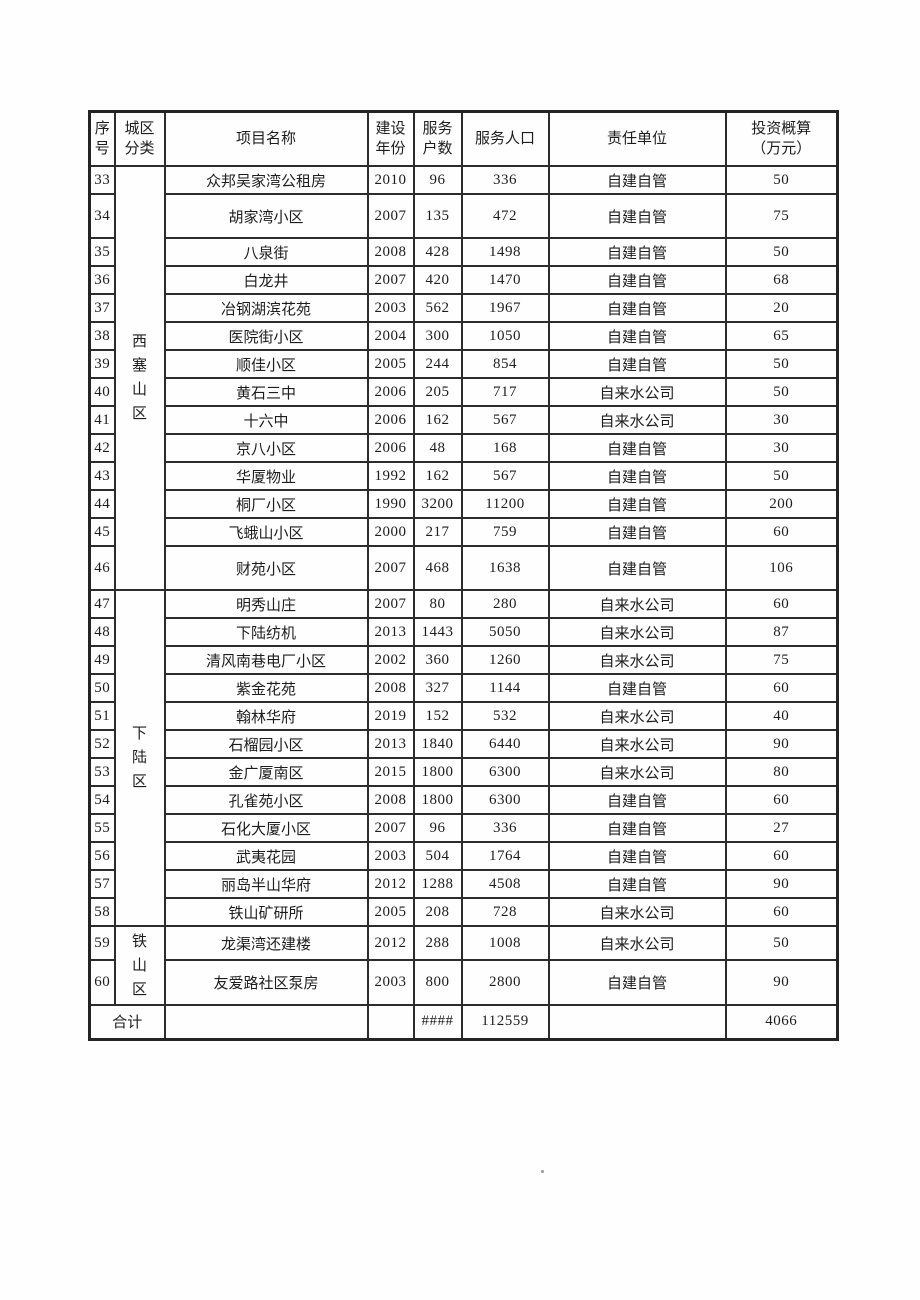 The height and width of the screenshot is (1300, 920). What do you see at coordinates (505, 392) in the screenshot?
I see `population-cell: 717` at bounding box center [505, 392].